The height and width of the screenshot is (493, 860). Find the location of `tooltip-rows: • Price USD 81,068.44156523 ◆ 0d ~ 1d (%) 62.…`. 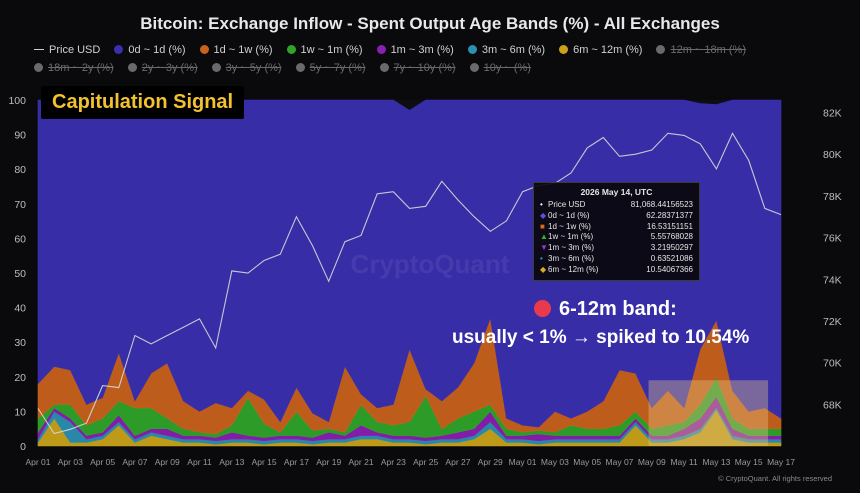

tooltip-rows: • Price USD 81,068.44156523 ◆ 0d ~ 1d (%) 62.… is located at coordinates (616, 238).